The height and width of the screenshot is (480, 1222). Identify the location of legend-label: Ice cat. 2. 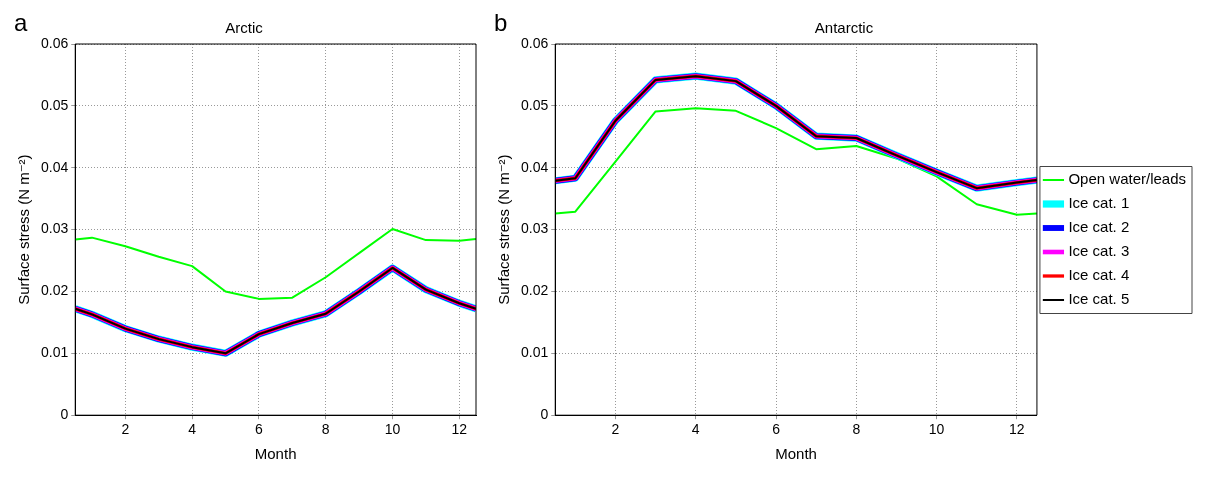
(1099, 227).